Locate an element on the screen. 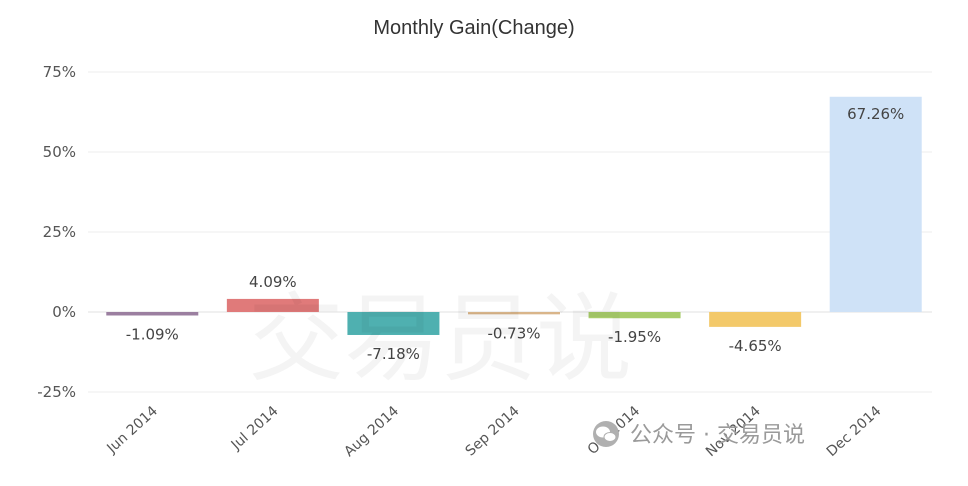  data-label: 67.26% is located at coordinates (875, 114).